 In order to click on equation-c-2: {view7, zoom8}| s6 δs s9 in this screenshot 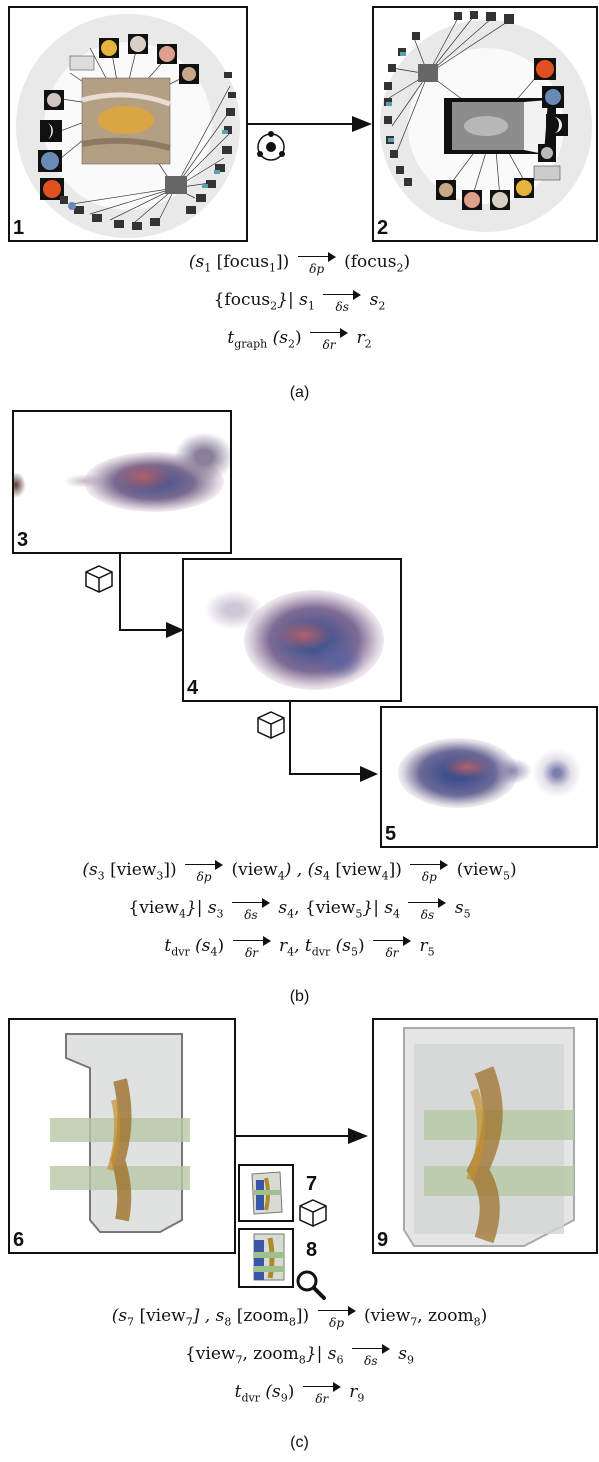, I will do `click(299, 1354)`.